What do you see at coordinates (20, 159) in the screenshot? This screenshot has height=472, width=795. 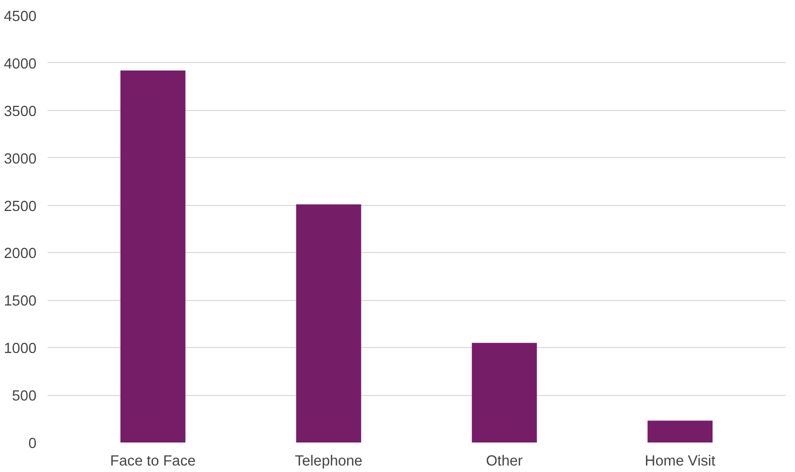 I see `y-tick-label: 3000` at bounding box center [20, 159].